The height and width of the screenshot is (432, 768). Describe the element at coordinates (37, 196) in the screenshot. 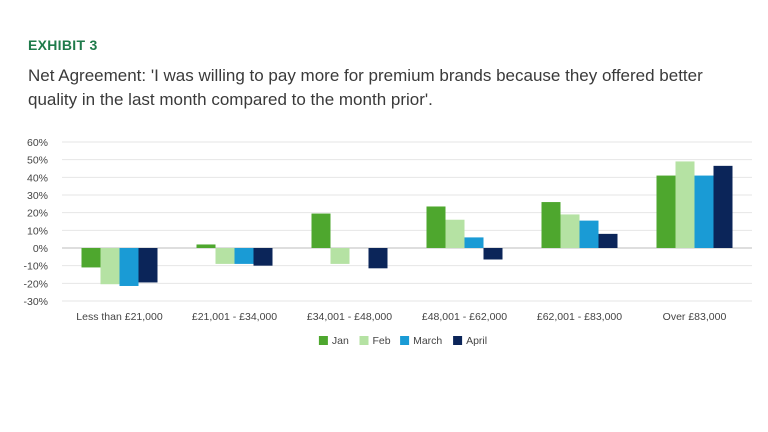

I see `y-tick-label: 30%` at that location.